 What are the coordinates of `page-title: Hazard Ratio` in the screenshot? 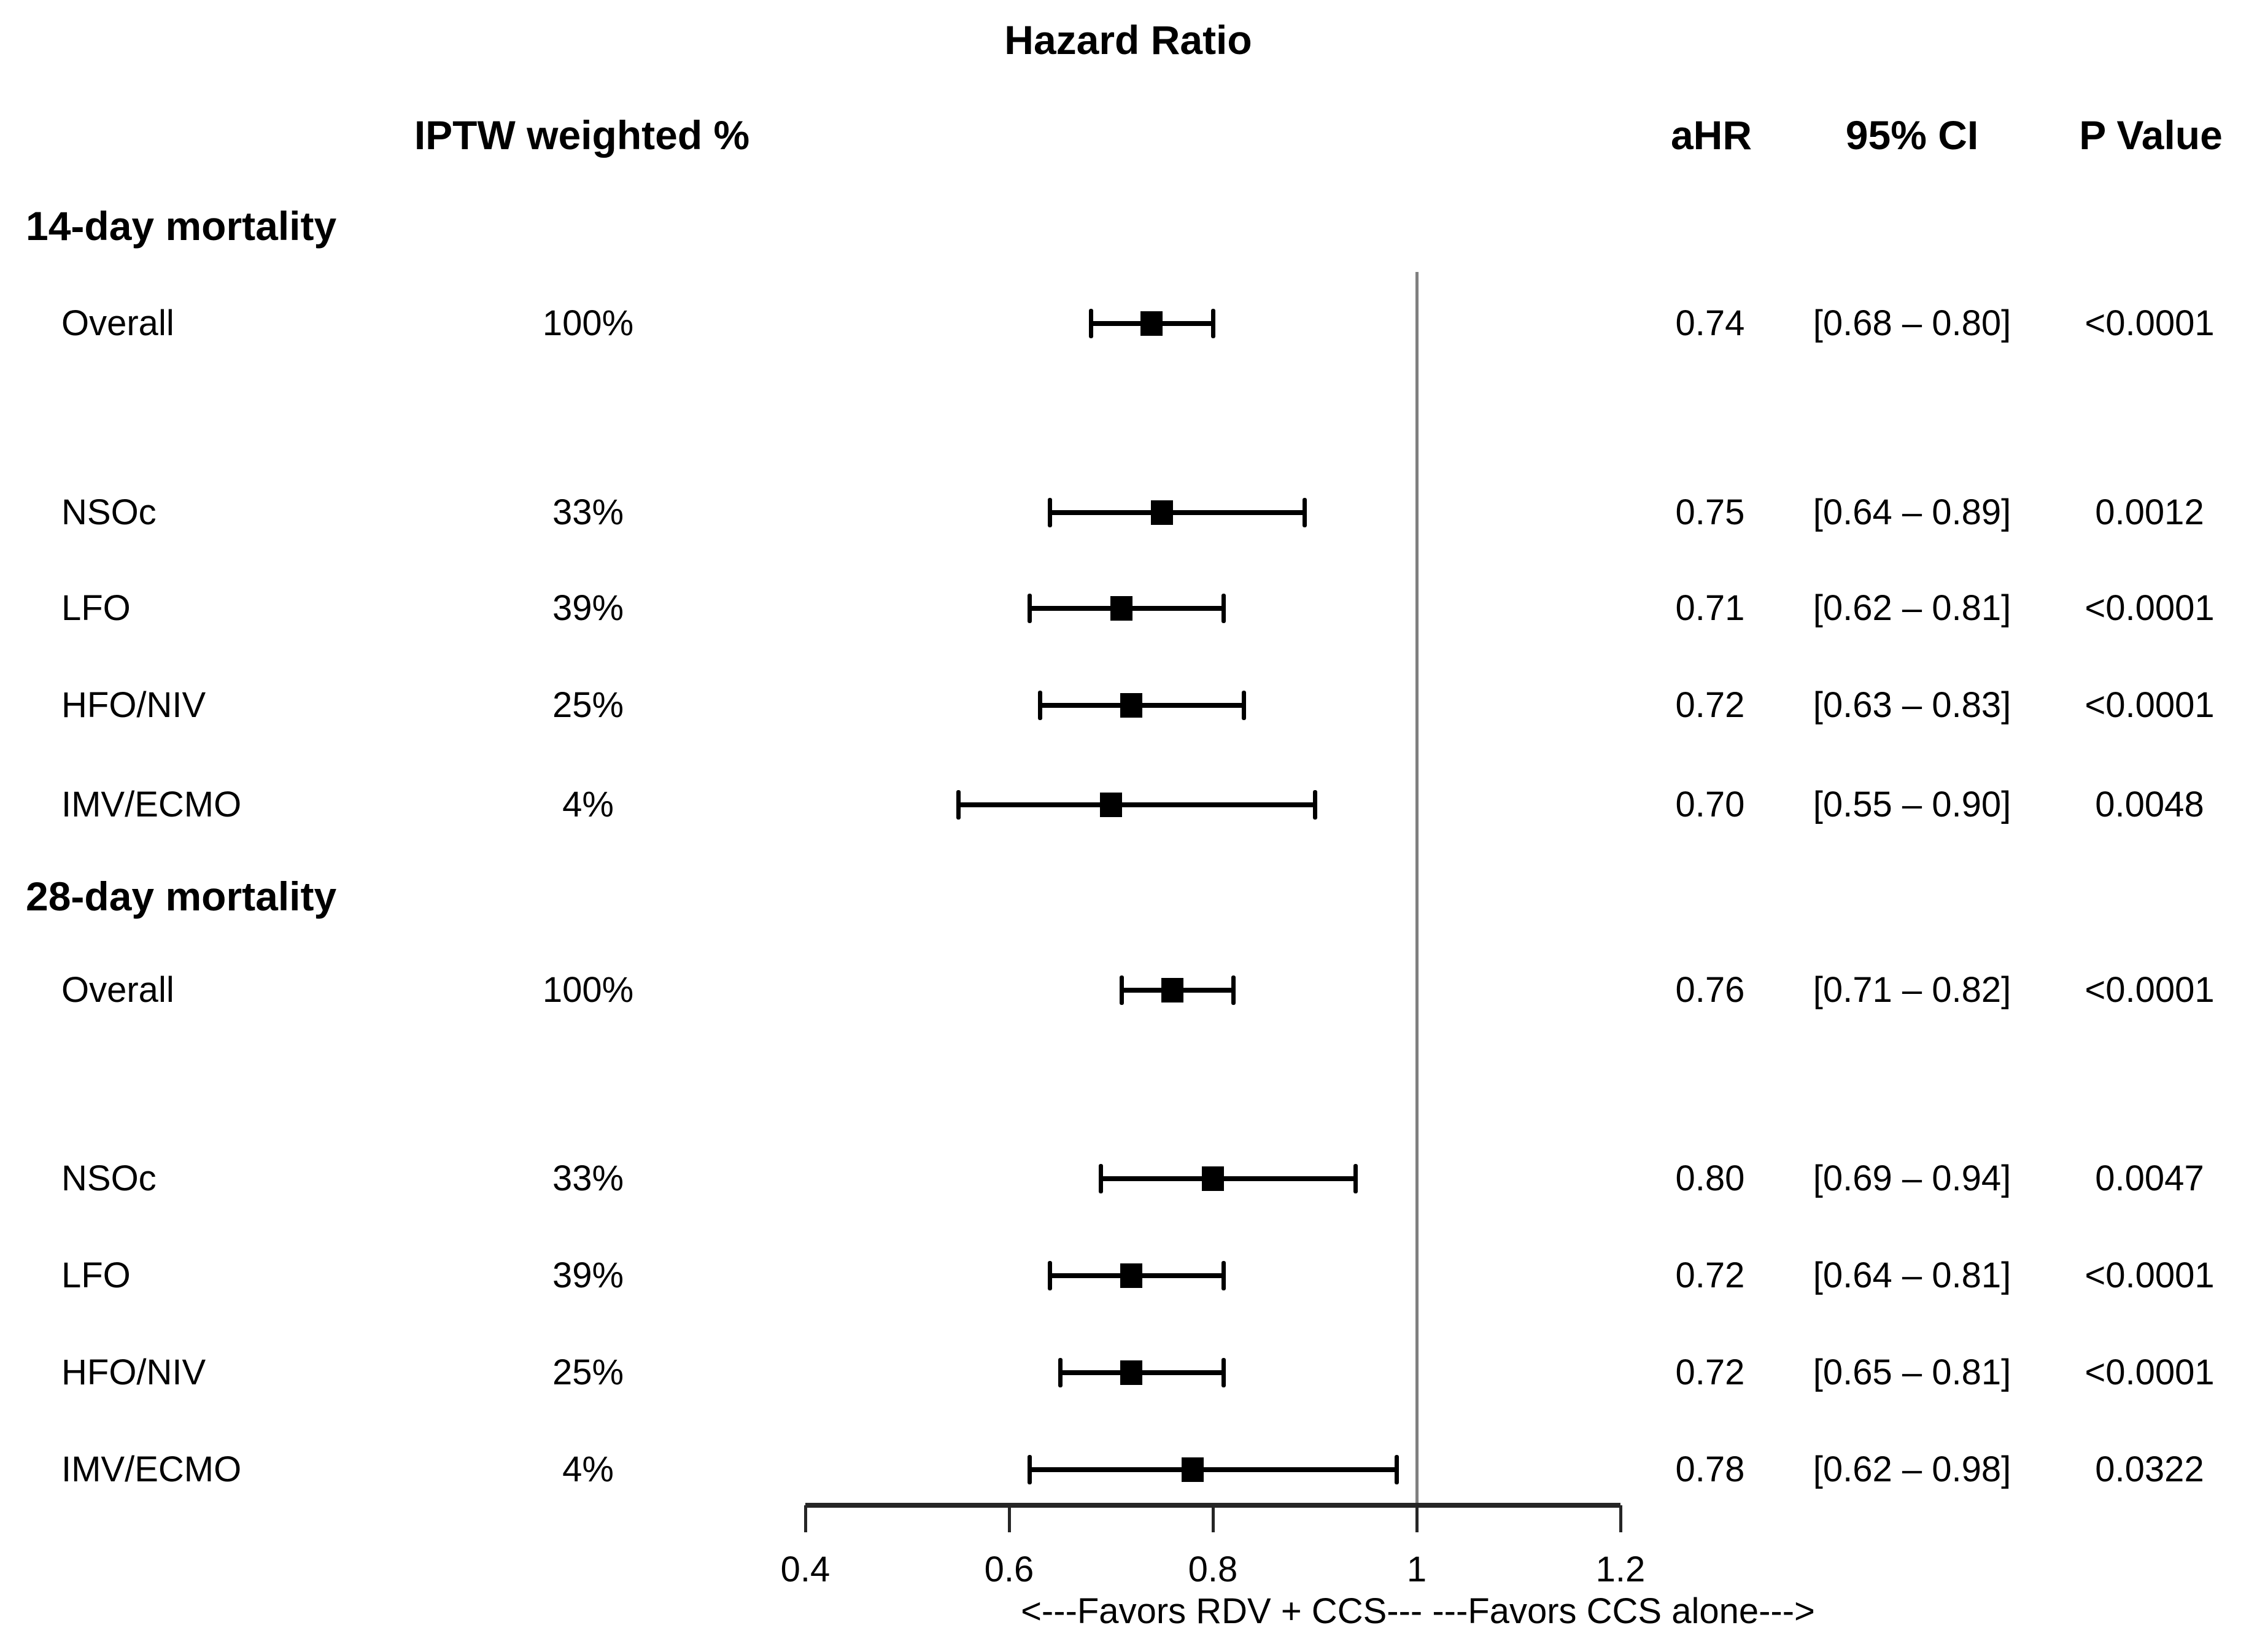 It's located at (1128, 40).